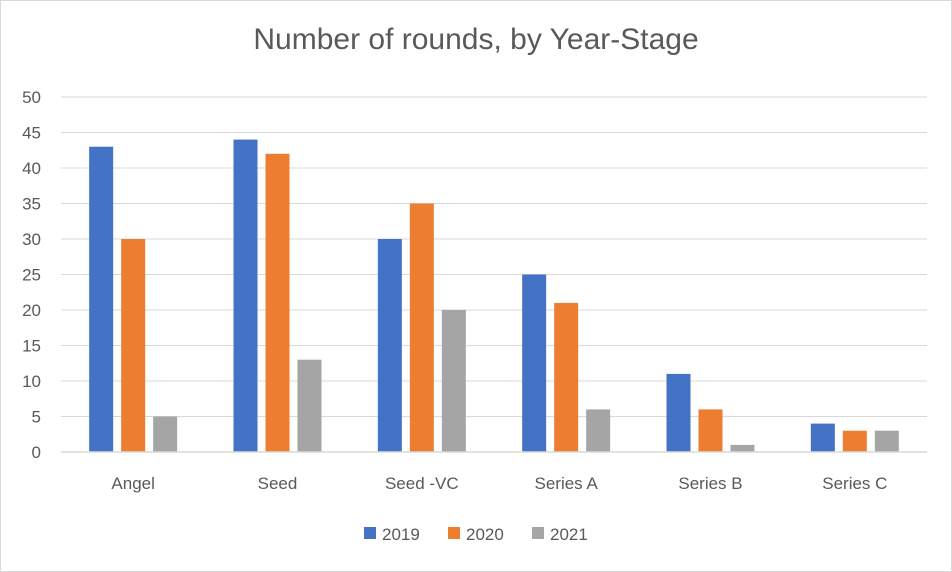 The width and height of the screenshot is (952, 572). Describe the element at coordinates (454, 533) in the screenshot. I see `legend-swatch-2020` at that location.